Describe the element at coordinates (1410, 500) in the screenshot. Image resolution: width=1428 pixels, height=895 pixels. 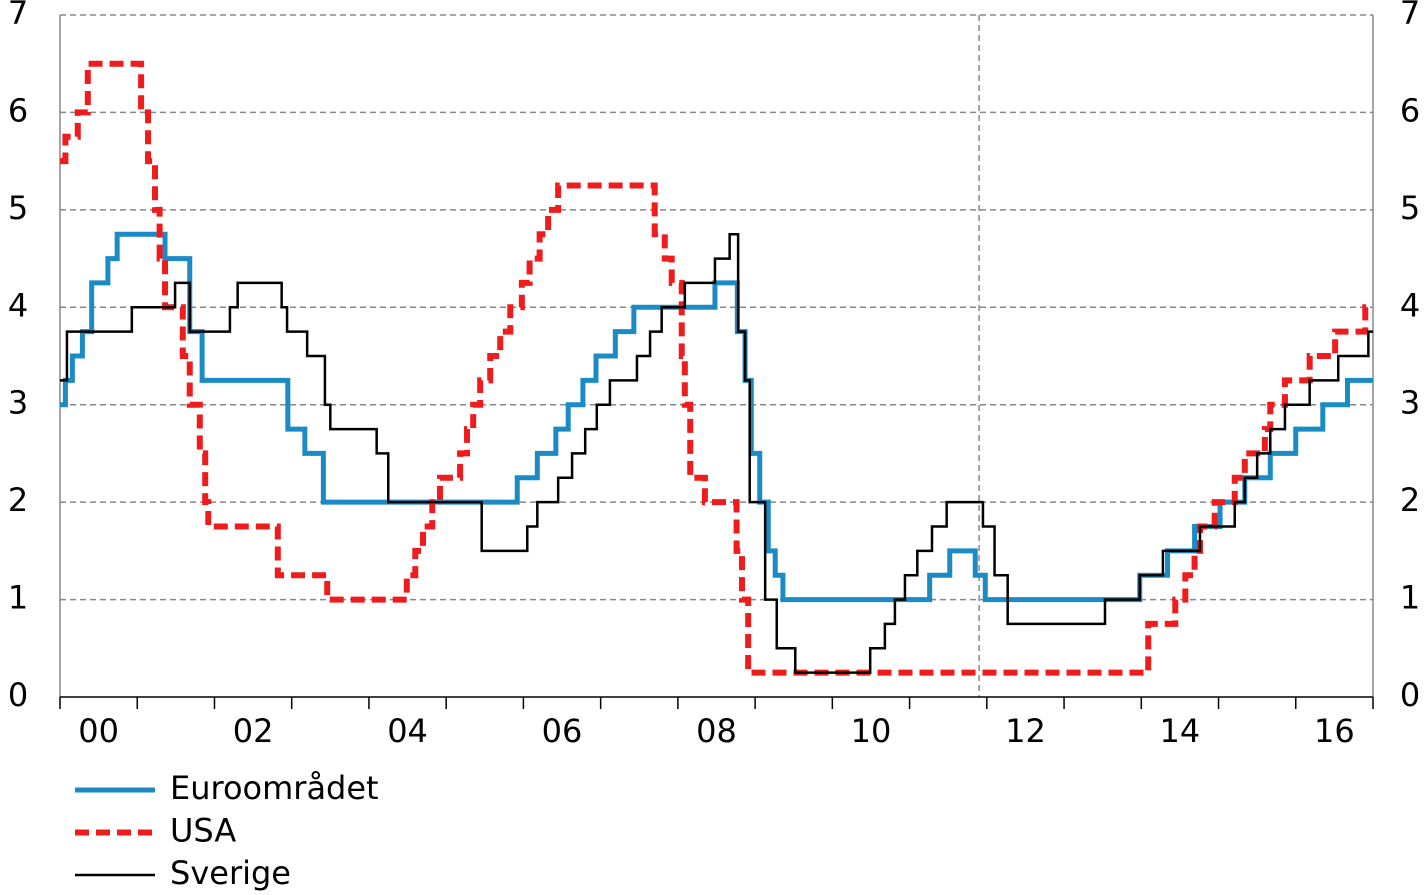
I see `y2-tick-label: 2` at that location.